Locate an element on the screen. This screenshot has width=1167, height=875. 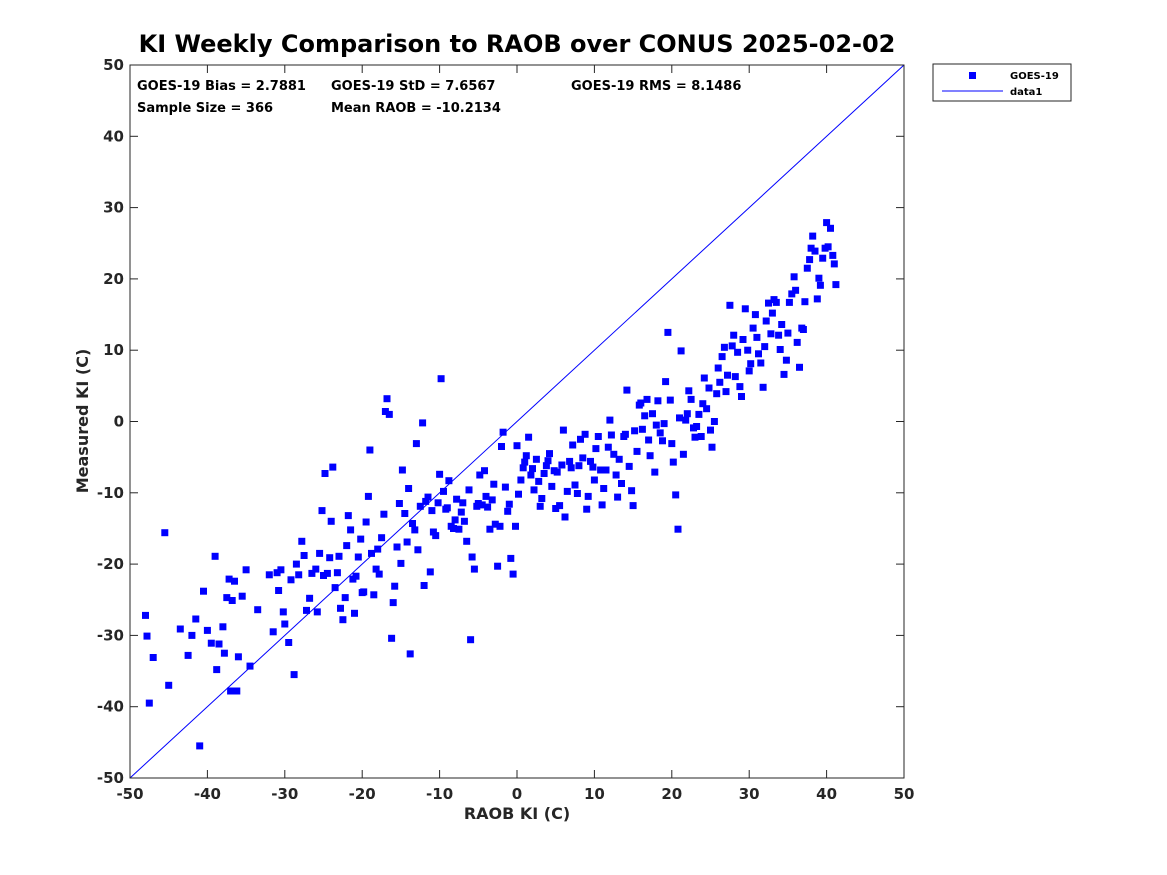
x-tick-label: -20 is located at coordinates (362, 794).